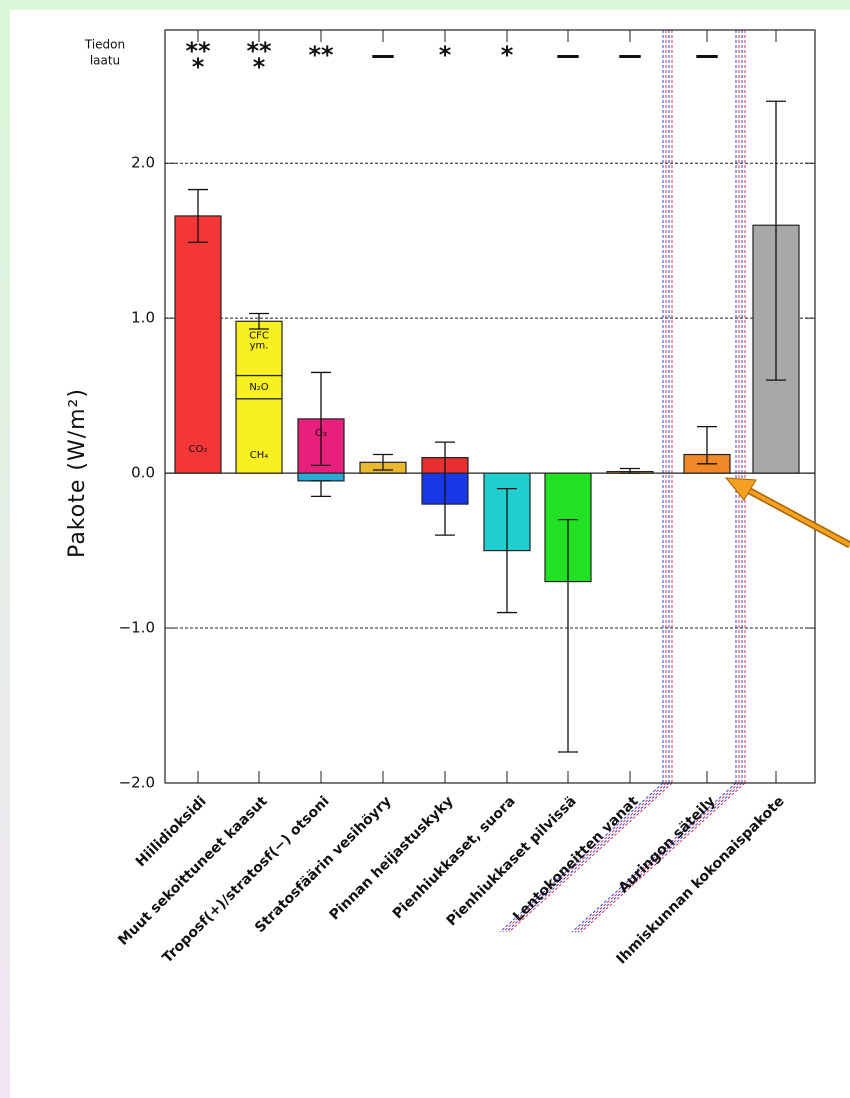  What do you see at coordinates (258, 387) in the screenshot?
I see `segment-label: N₂O` at bounding box center [258, 387].